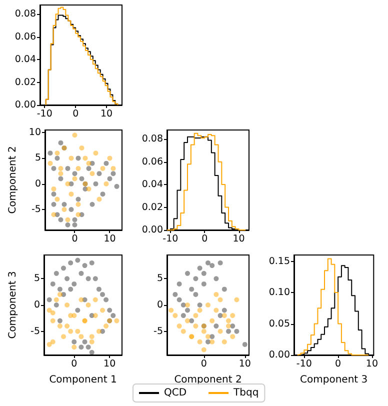 This screenshot has width=388, height=406. I want to click on y-tick-label: 0.02, so click(152, 207).